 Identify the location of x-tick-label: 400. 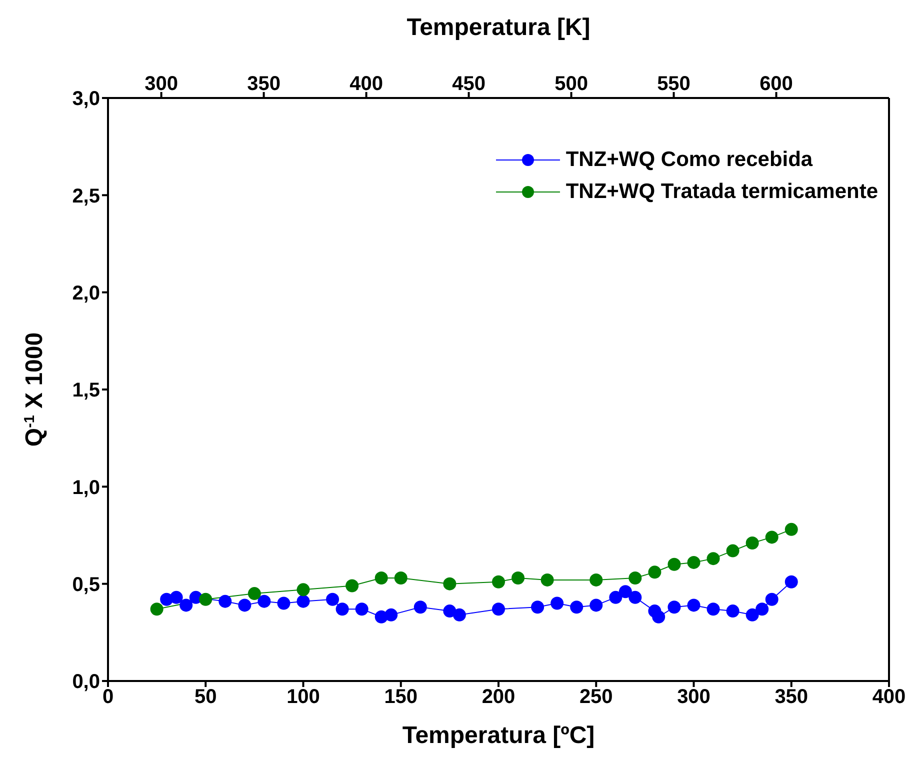
(889, 697).